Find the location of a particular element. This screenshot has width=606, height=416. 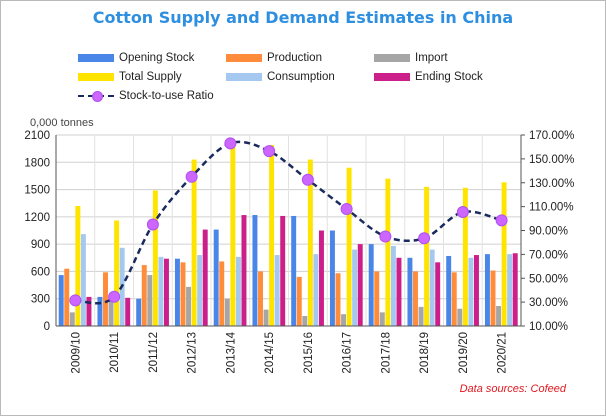

x-tick-label: 2013/14 is located at coordinates (231, 352).